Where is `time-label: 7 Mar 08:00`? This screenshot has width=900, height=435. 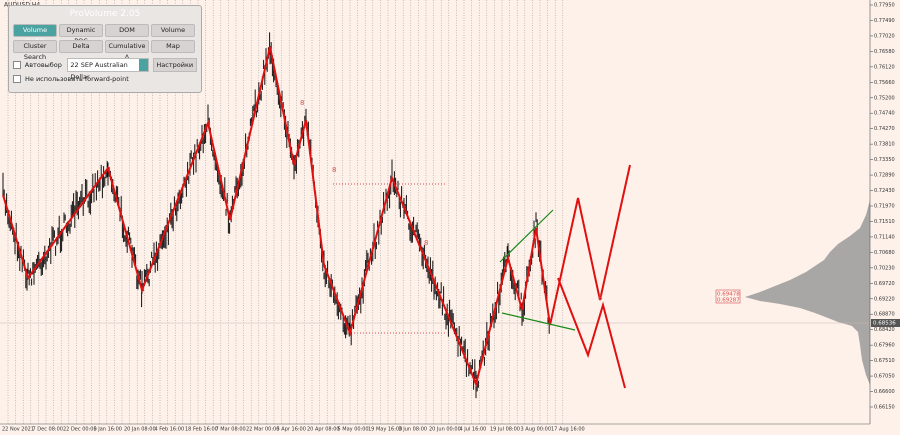
time-label: 7 Mar 08:00 is located at coordinates (231, 430).